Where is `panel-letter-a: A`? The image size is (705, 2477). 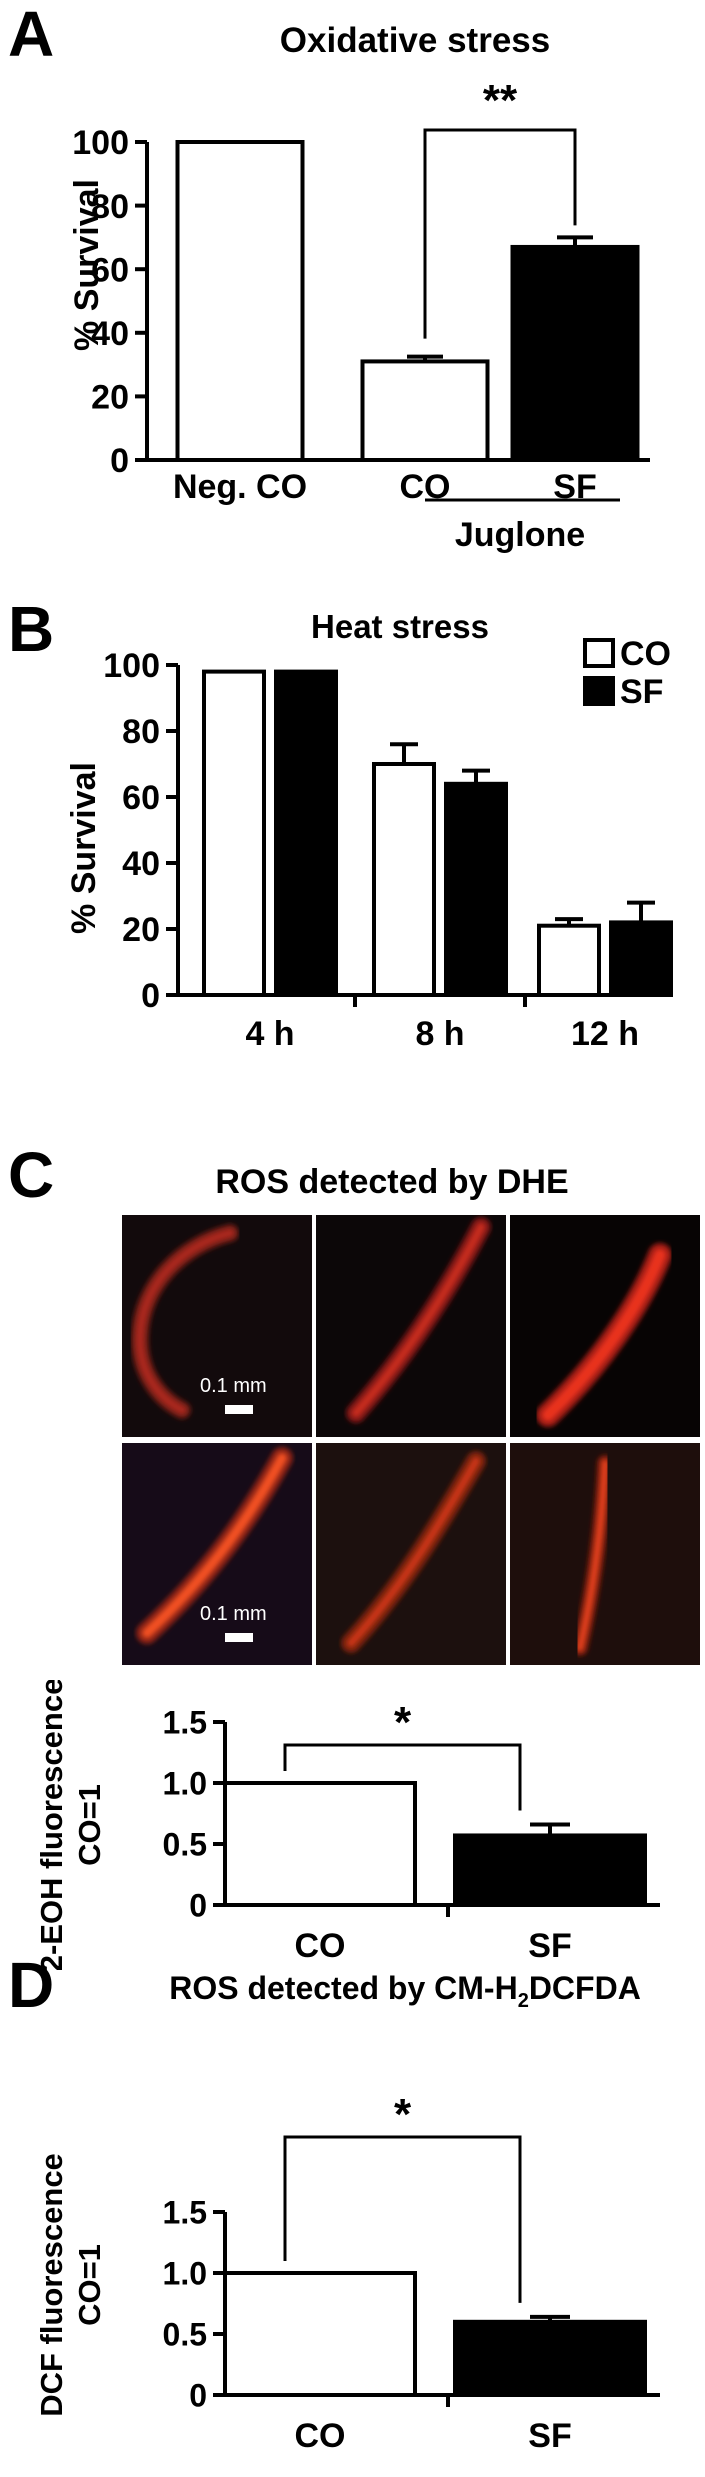 panel-letter-a: A is located at coordinates (31, 35).